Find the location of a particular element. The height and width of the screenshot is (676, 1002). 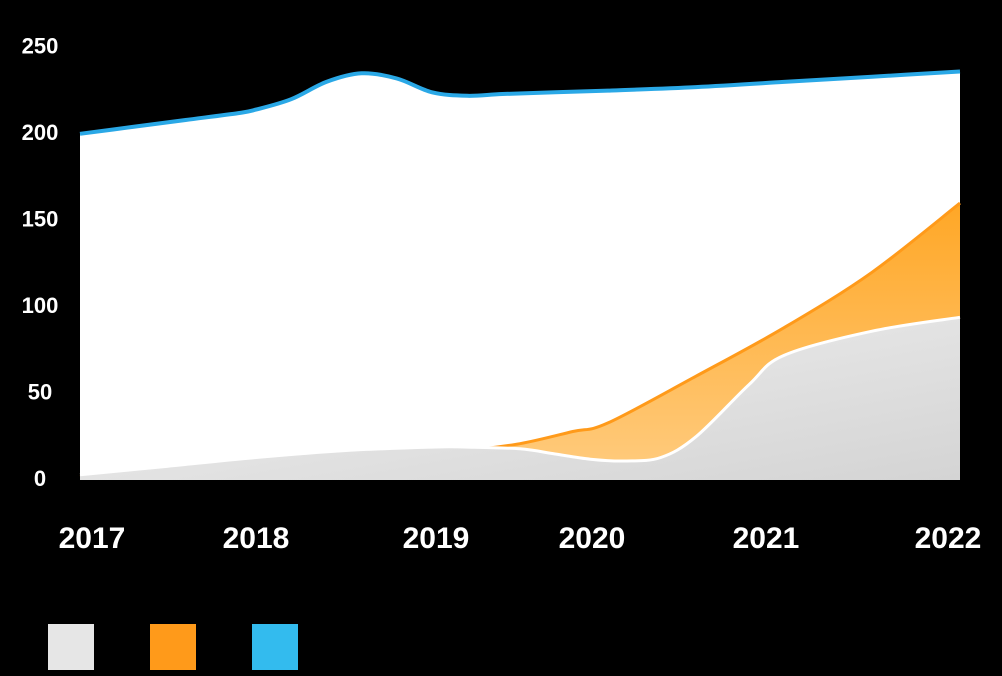

y-axis: 0 50 100 150 200 250 is located at coordinates (40, 262).